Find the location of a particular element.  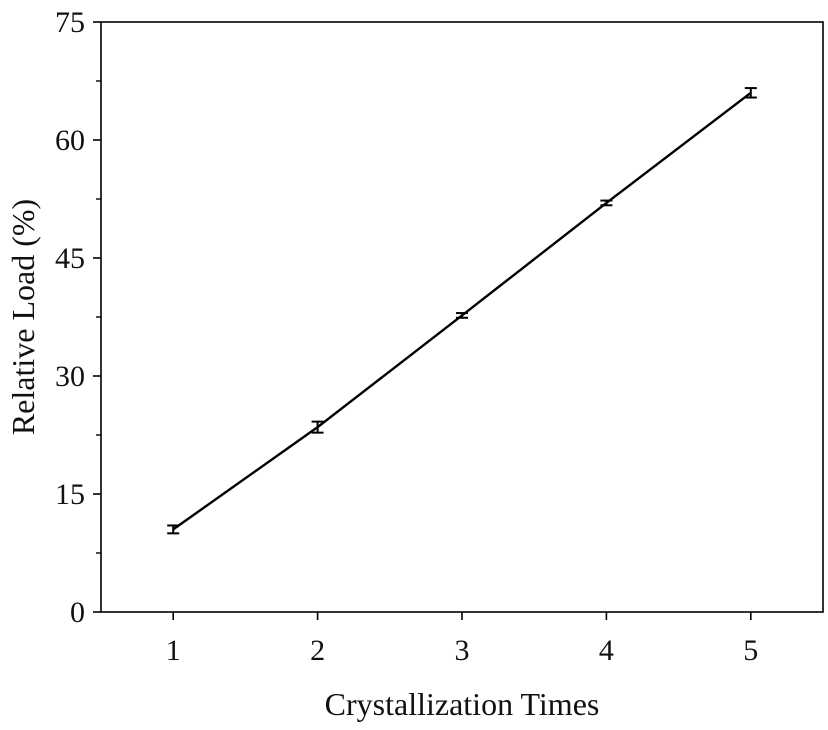

y-tick-label: 60 is located at coordinates (70, 140).